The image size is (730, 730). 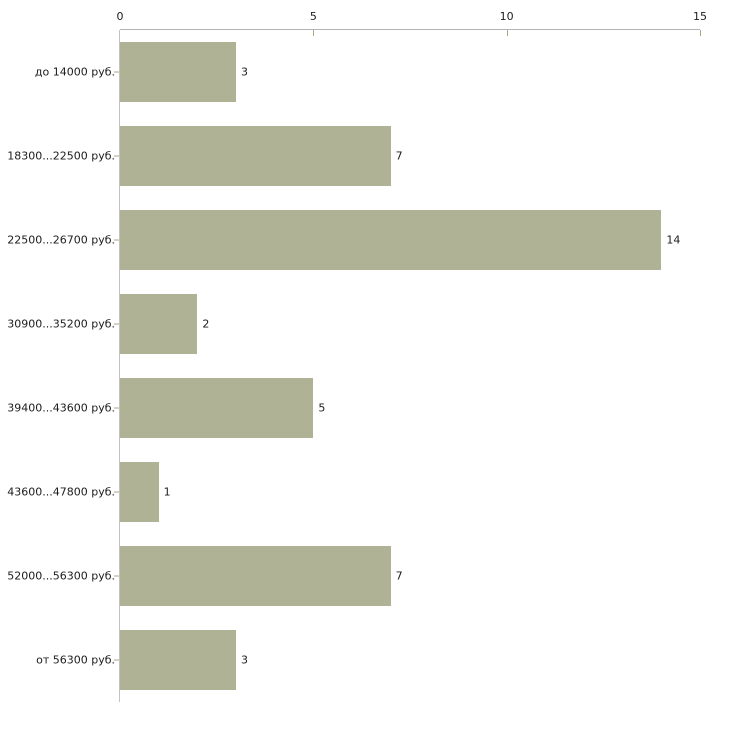 I want to click on x-axis-tick-label: 15, so click(x=700, y=16).